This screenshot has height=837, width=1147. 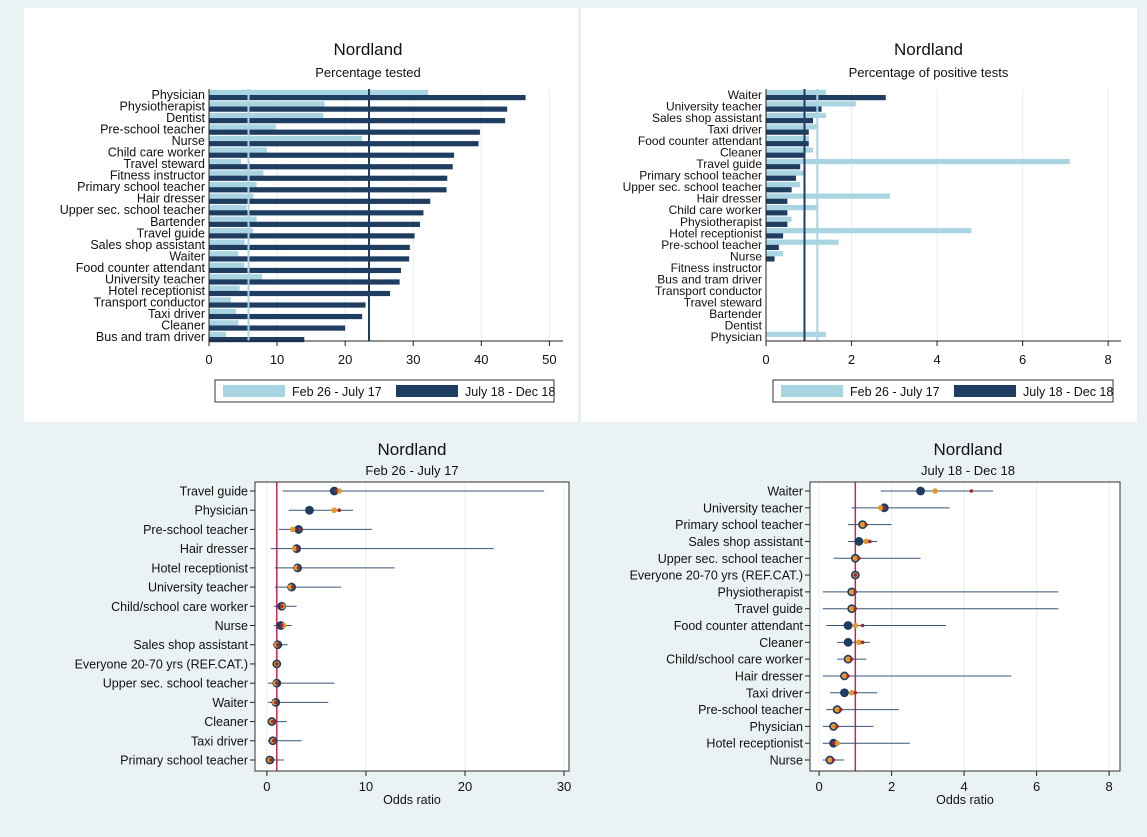 I want to click on legend-label-series-2: July 18 - Dec 18, so click(x=1068, y=392).